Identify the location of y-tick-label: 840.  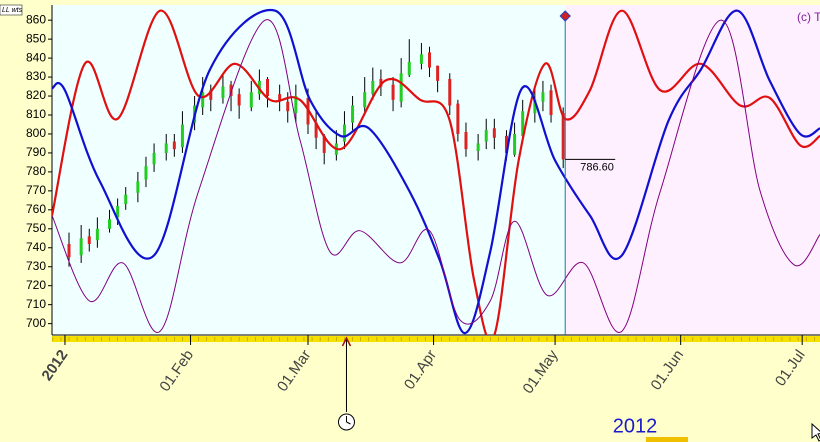
(36, 57).